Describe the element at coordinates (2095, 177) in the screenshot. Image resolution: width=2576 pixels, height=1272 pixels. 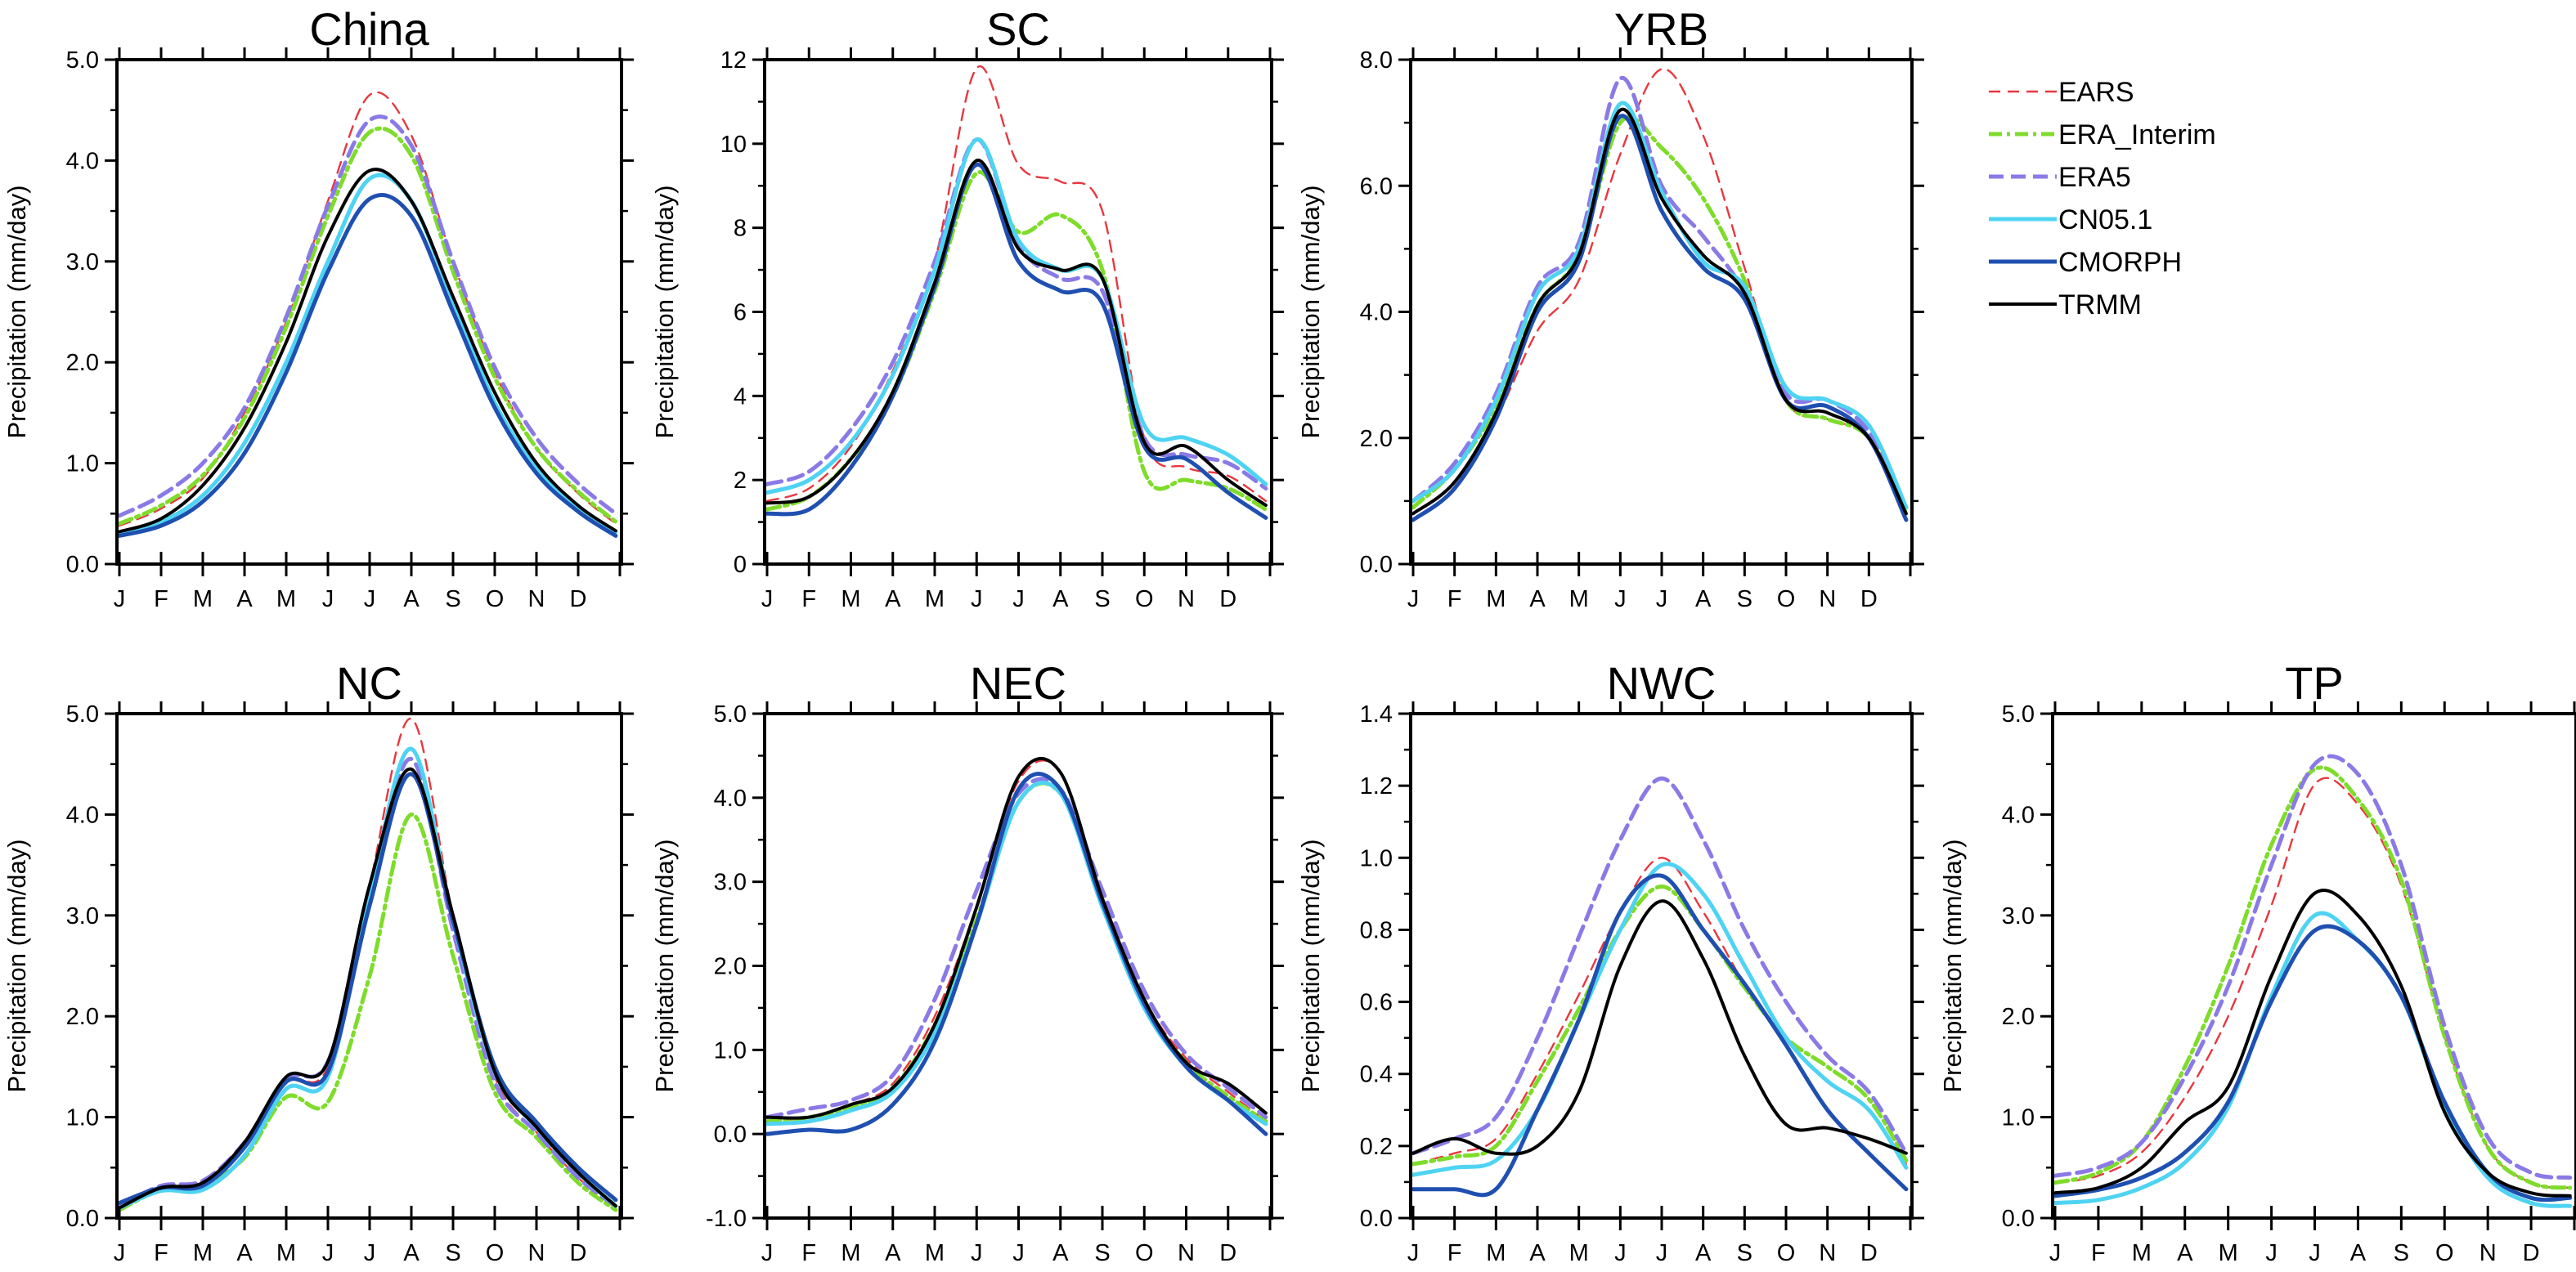
I see `legend-label: ERA5` at that location.